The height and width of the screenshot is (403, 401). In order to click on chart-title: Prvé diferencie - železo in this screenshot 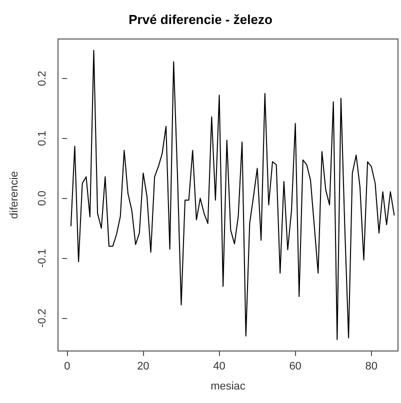, I will do `click(200, 19)`.